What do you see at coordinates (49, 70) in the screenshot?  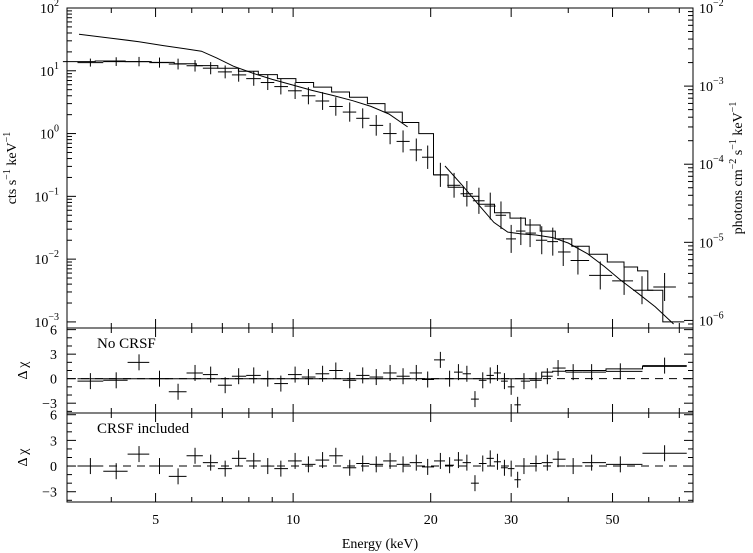 I see `y-tick-label: 10¹` at bounding box center [49, 70].